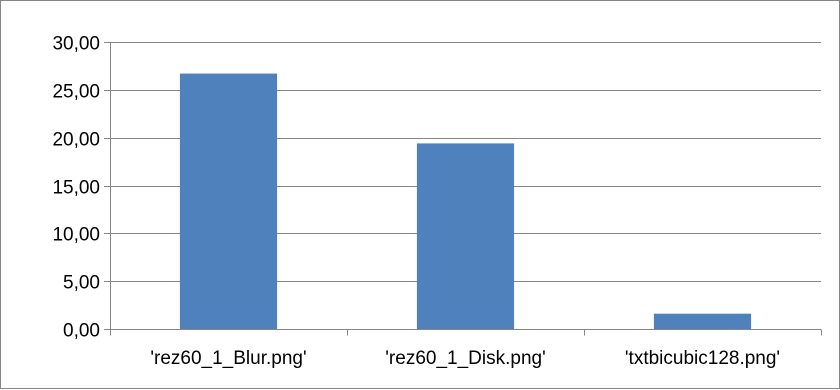 This screenshot has width=840, height=390. Describe the element at coordinates (76, 92) in the screenshot. I see `y-tick-label: 25,00` at that location.